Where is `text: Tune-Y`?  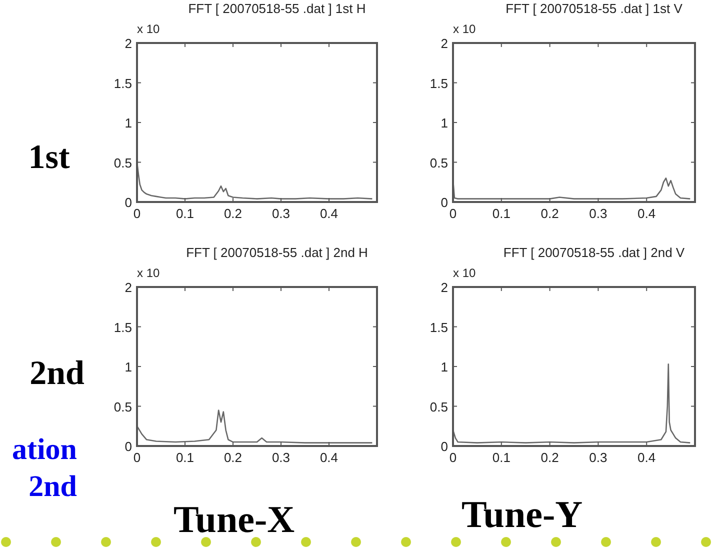
text: Tune-Y is located at coordinates (522, 515).